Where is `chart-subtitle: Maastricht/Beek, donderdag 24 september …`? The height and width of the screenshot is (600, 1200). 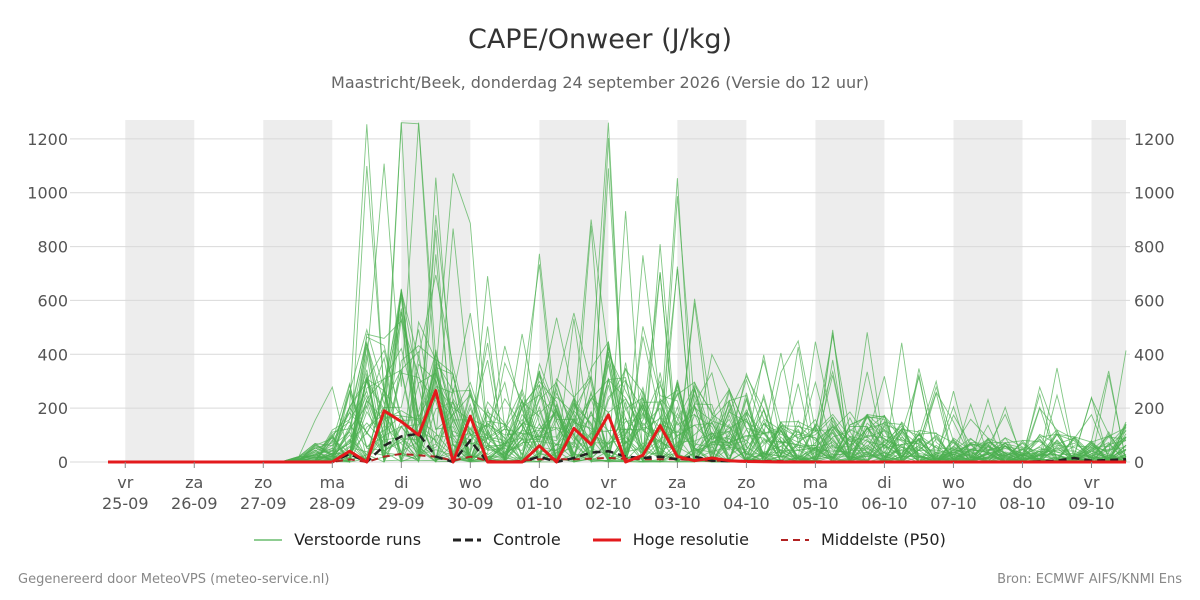
chart-subtitle: Maastricht/Beek, donderdag 24 september … is located at coordinates (600, 82).